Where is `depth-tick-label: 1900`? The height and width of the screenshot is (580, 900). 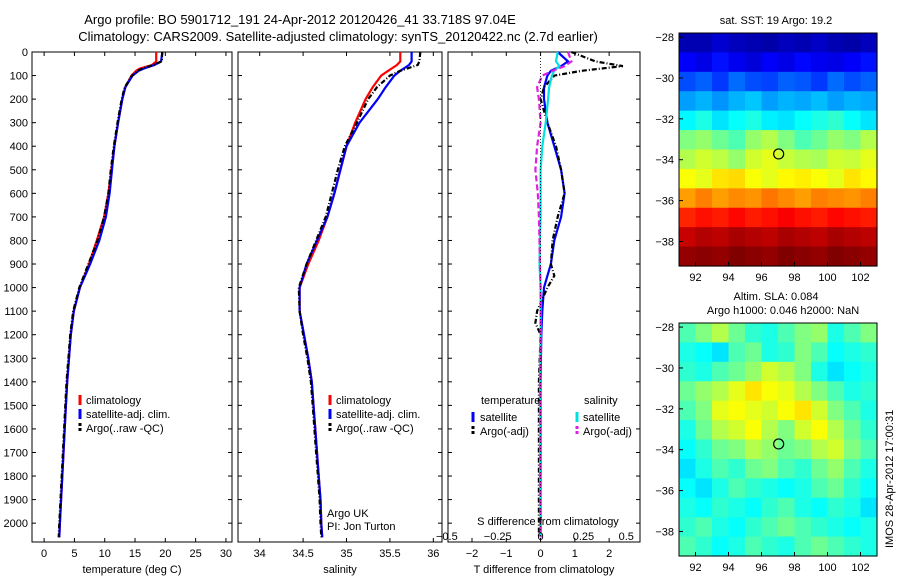
depth-tick-label: 1900 is located at coordinates (16, 501).